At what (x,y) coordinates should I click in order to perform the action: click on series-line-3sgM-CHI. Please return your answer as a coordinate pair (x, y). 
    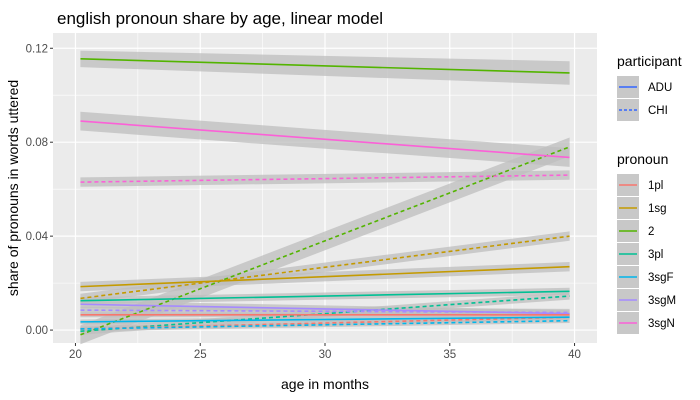
    Looking at the image, I should click on (325, 311).